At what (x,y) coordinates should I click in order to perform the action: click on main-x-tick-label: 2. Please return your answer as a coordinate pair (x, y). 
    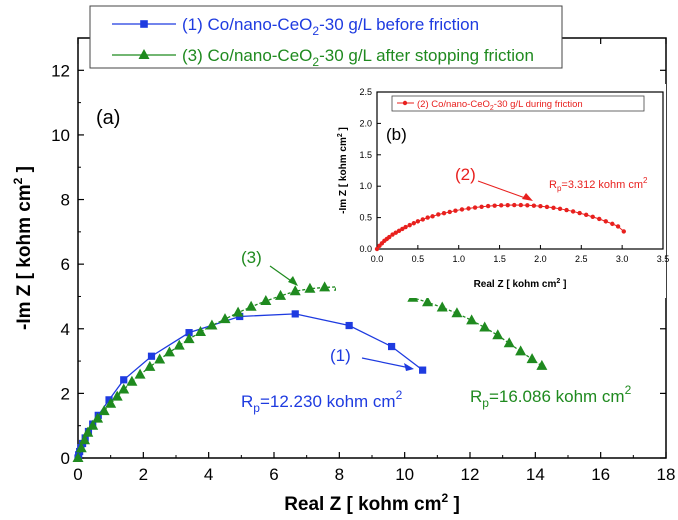
    Looking at the image, I should click on (143, 474).